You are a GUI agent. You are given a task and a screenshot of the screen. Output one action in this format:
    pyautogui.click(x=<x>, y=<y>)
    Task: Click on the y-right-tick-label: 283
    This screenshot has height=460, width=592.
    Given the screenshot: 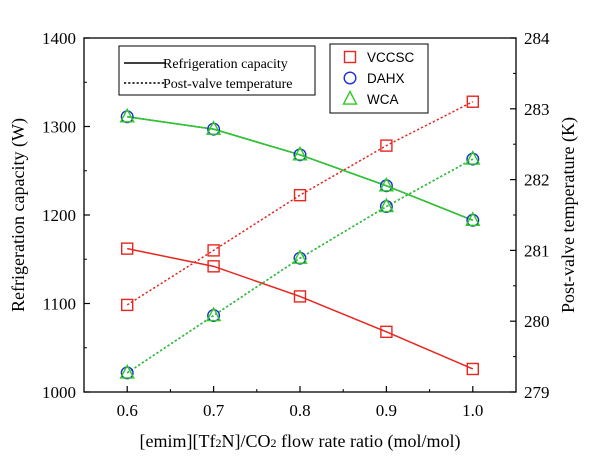 What is the action you would take?
    pyautogui.click(x=537, y=109)
    